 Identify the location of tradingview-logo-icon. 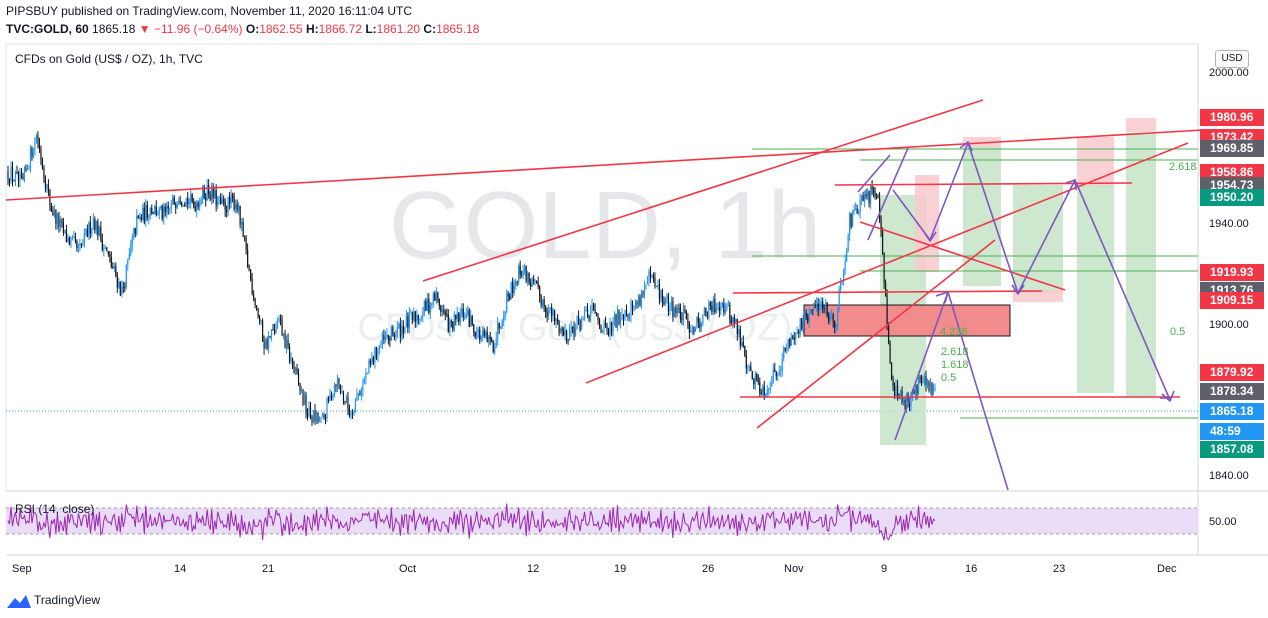
(19, 601).